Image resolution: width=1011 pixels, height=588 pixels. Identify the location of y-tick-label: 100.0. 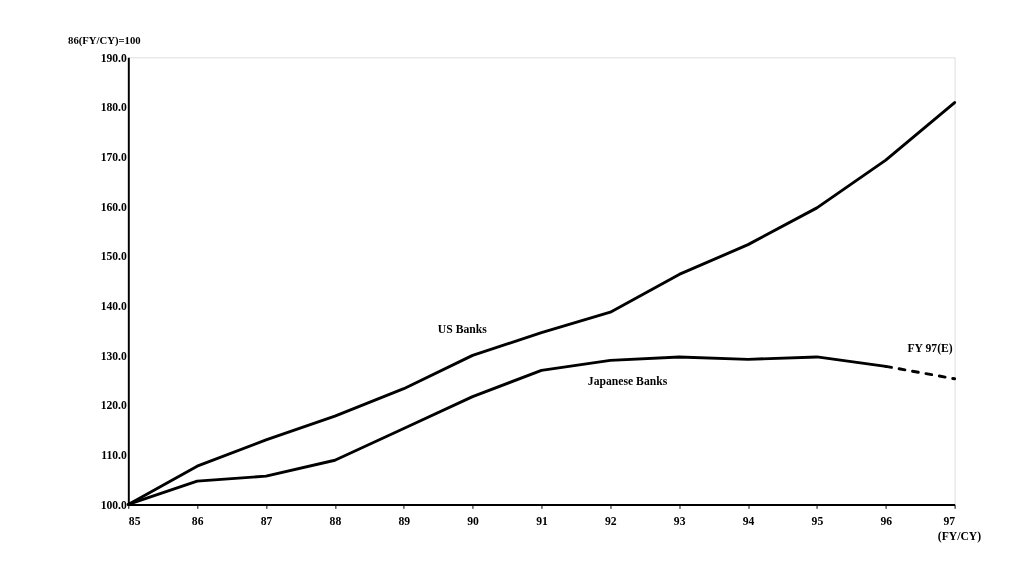
(114, 505).